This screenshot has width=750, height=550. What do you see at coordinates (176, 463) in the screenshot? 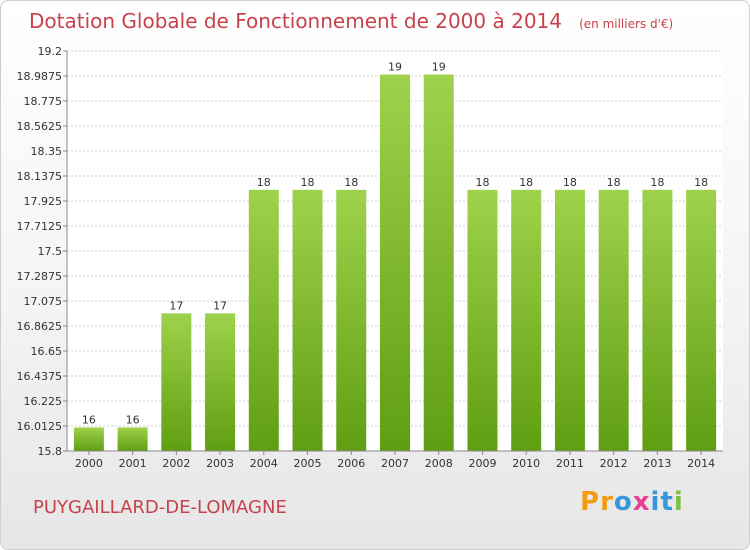
I see `x-tick-label: 2002` at bounding box center [176, 463].